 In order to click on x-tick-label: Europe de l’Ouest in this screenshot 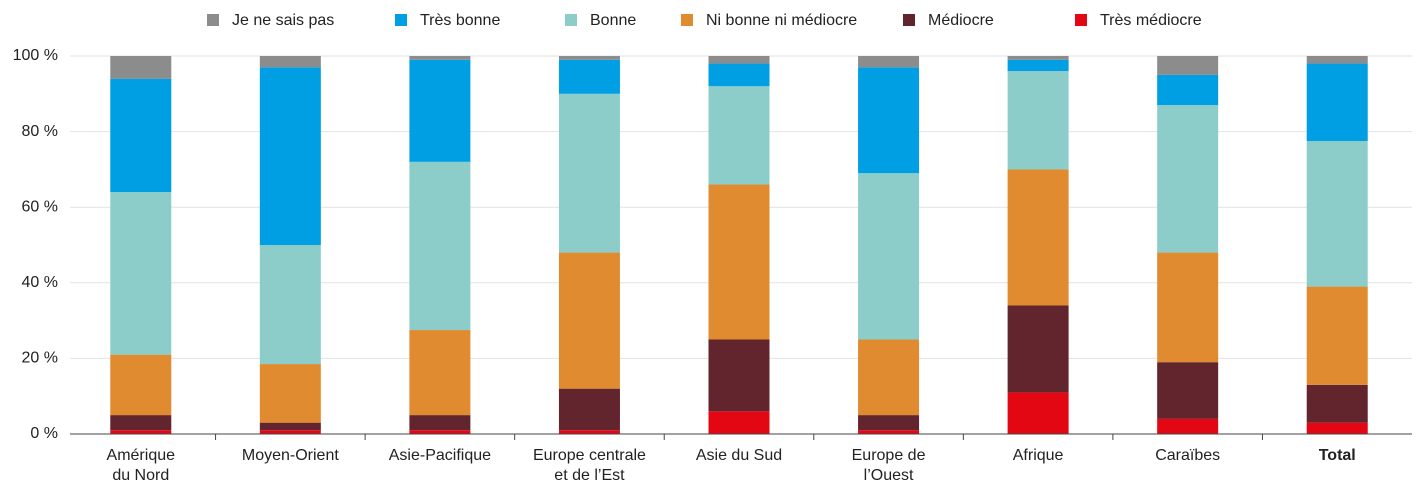, I will do `click(889, 465)`.